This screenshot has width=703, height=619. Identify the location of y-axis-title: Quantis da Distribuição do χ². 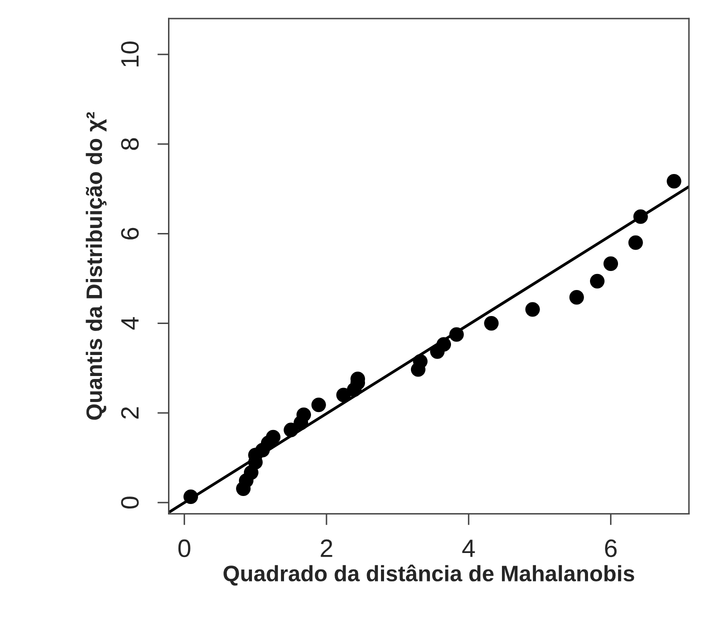
(96, 266).